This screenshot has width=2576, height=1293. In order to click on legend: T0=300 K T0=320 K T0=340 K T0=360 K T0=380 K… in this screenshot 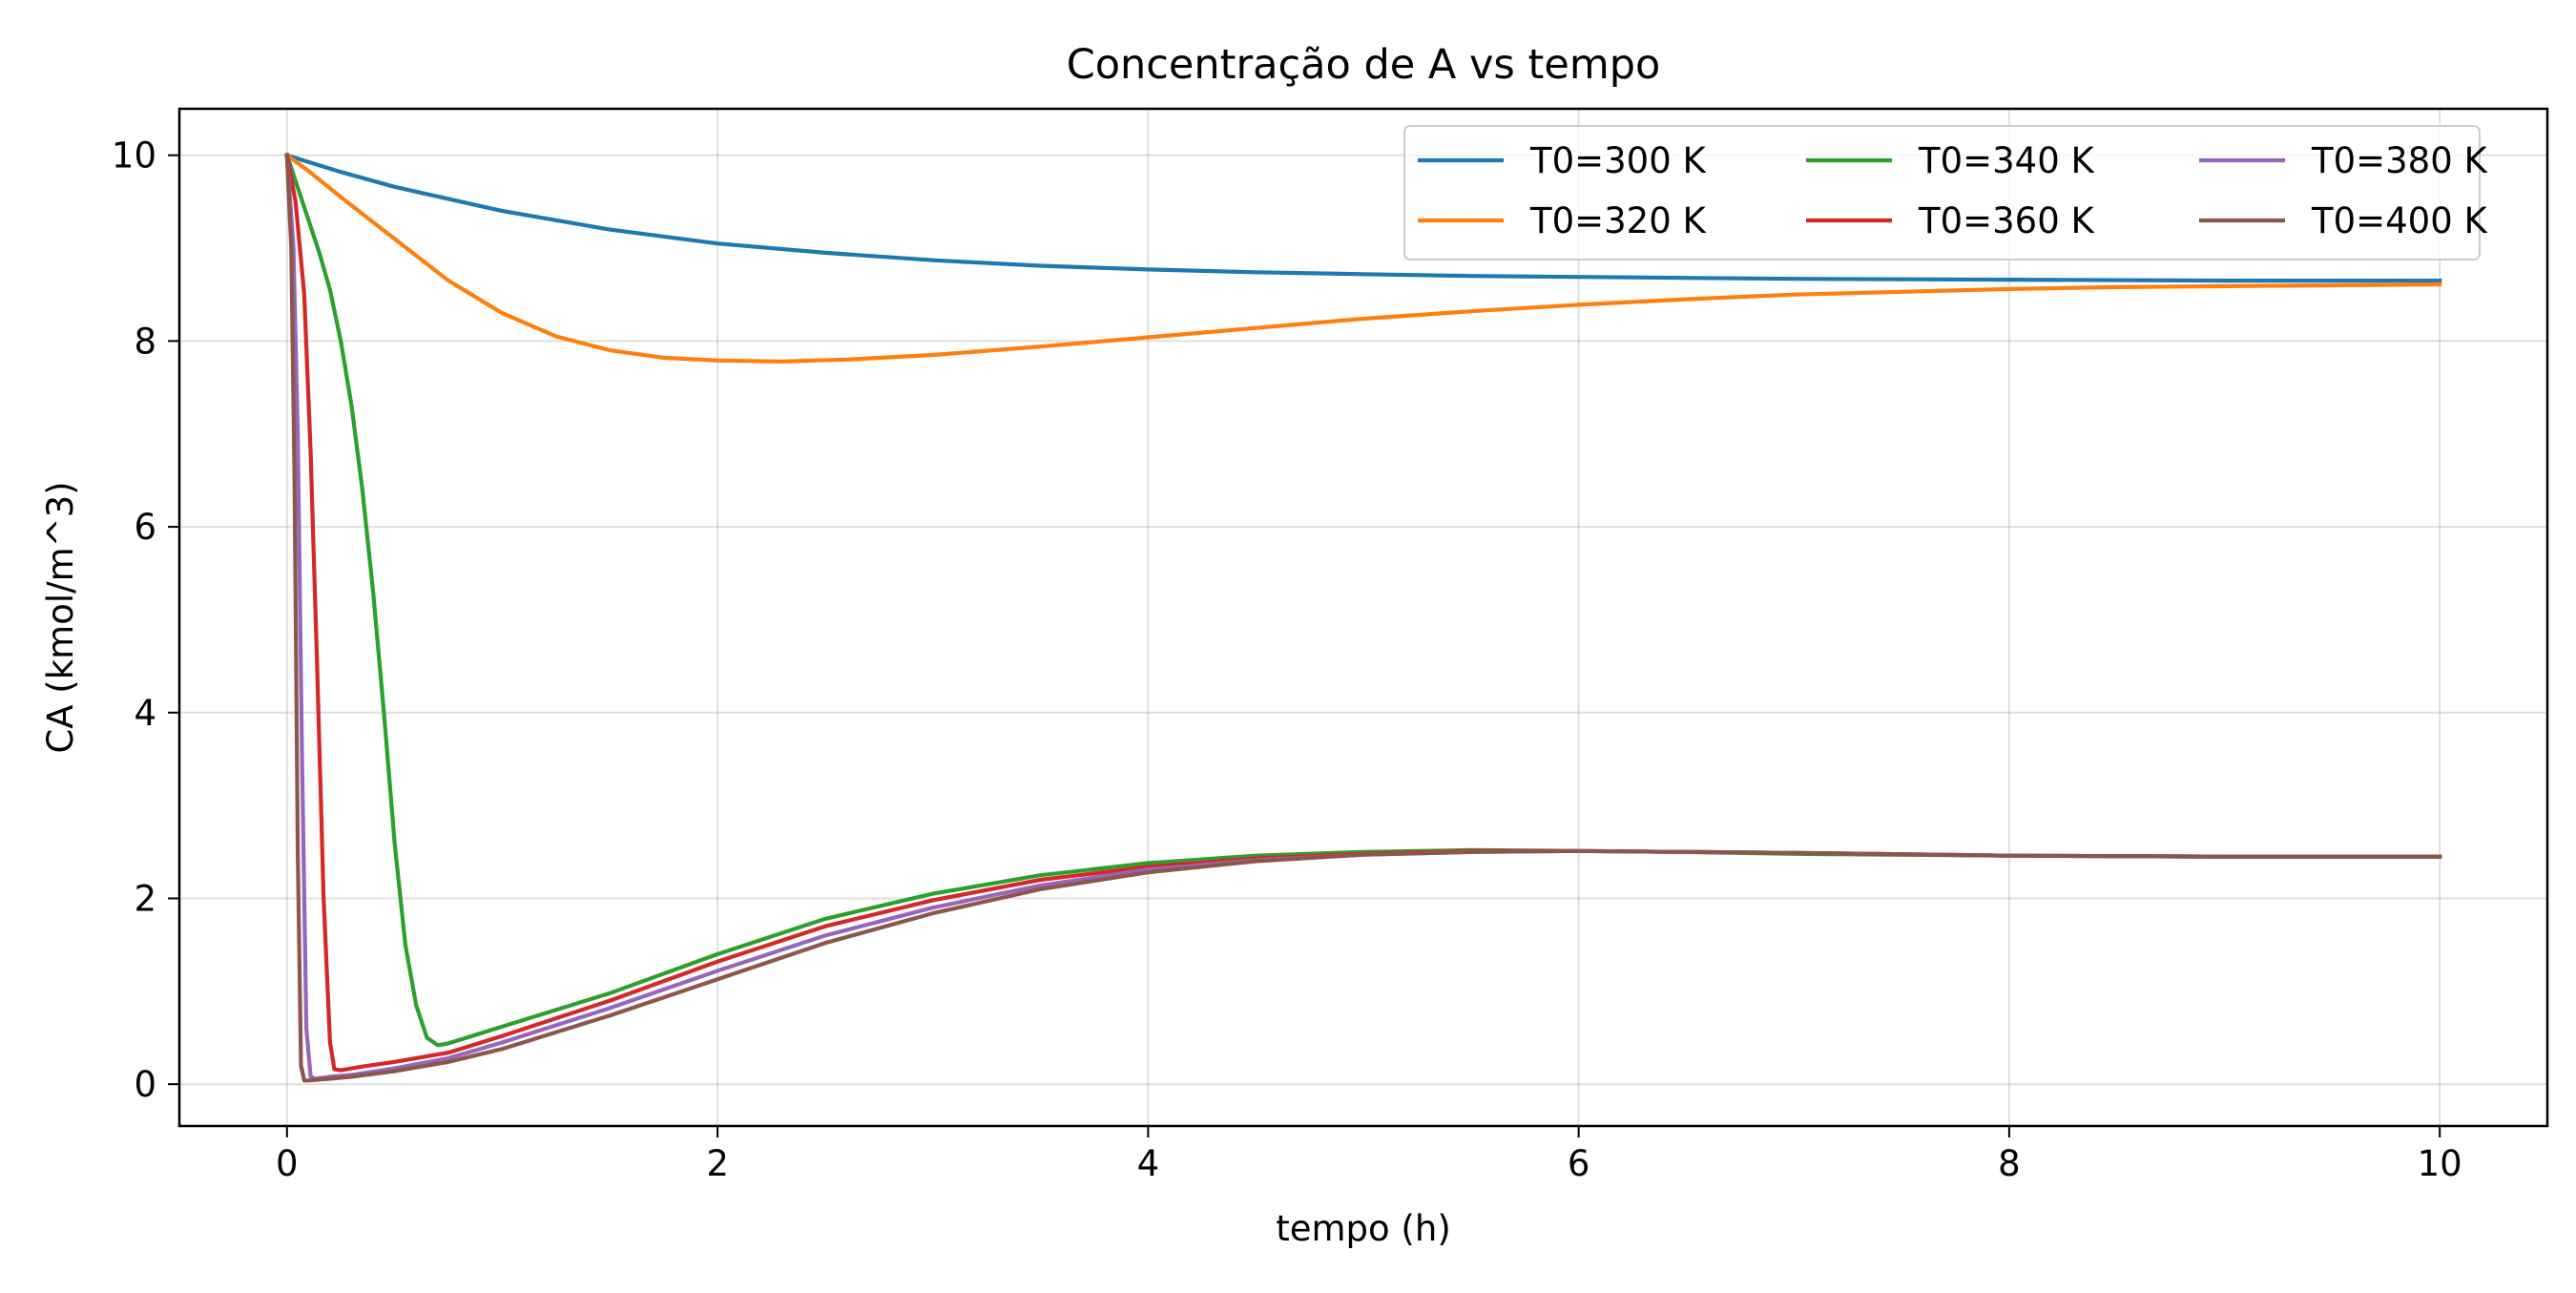, I will do `click(1946, 193)`.